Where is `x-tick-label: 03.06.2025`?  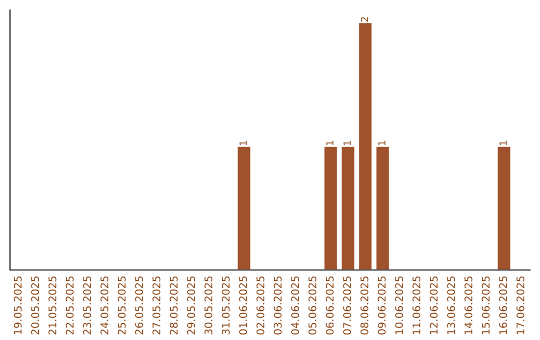
x-tick-label: 03.06.2025 is located at coordinates (278, 305).